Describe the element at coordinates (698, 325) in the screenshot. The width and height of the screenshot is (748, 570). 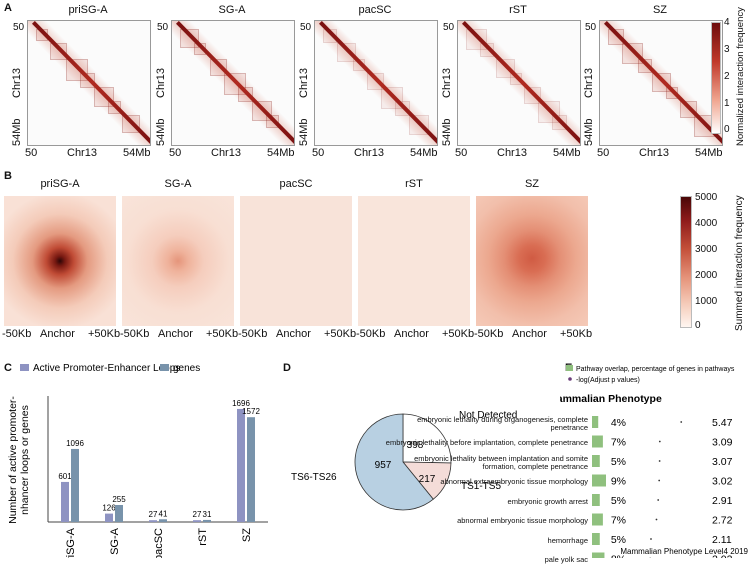
I see `panel-b-cb-tick: 0` at that location.